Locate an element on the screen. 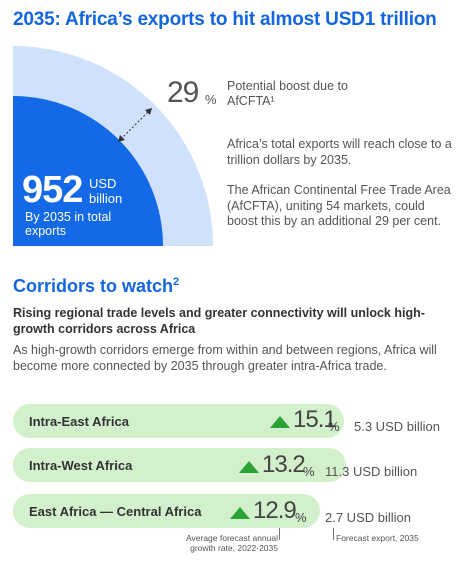 The image size is (461, 569). corridor-name: Intra-West Africa is located at coordinates (81, 465).